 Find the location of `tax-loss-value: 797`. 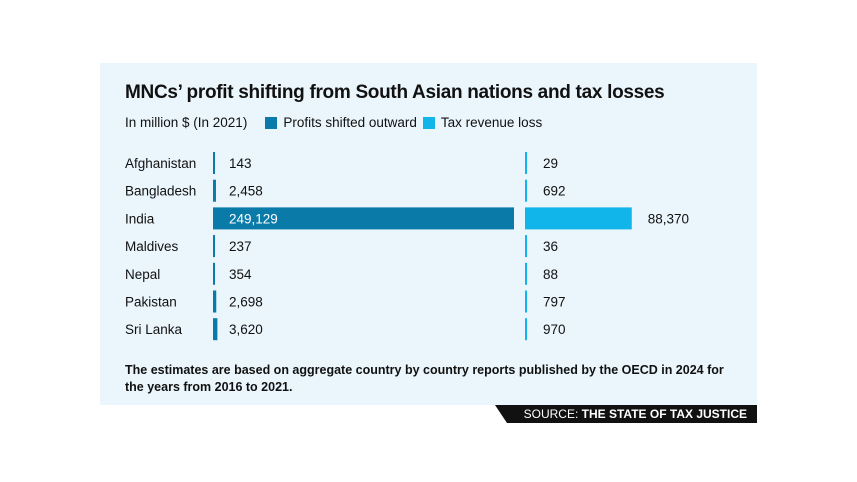

tax-loss-value: 797 is located at coordinates (554, 302).